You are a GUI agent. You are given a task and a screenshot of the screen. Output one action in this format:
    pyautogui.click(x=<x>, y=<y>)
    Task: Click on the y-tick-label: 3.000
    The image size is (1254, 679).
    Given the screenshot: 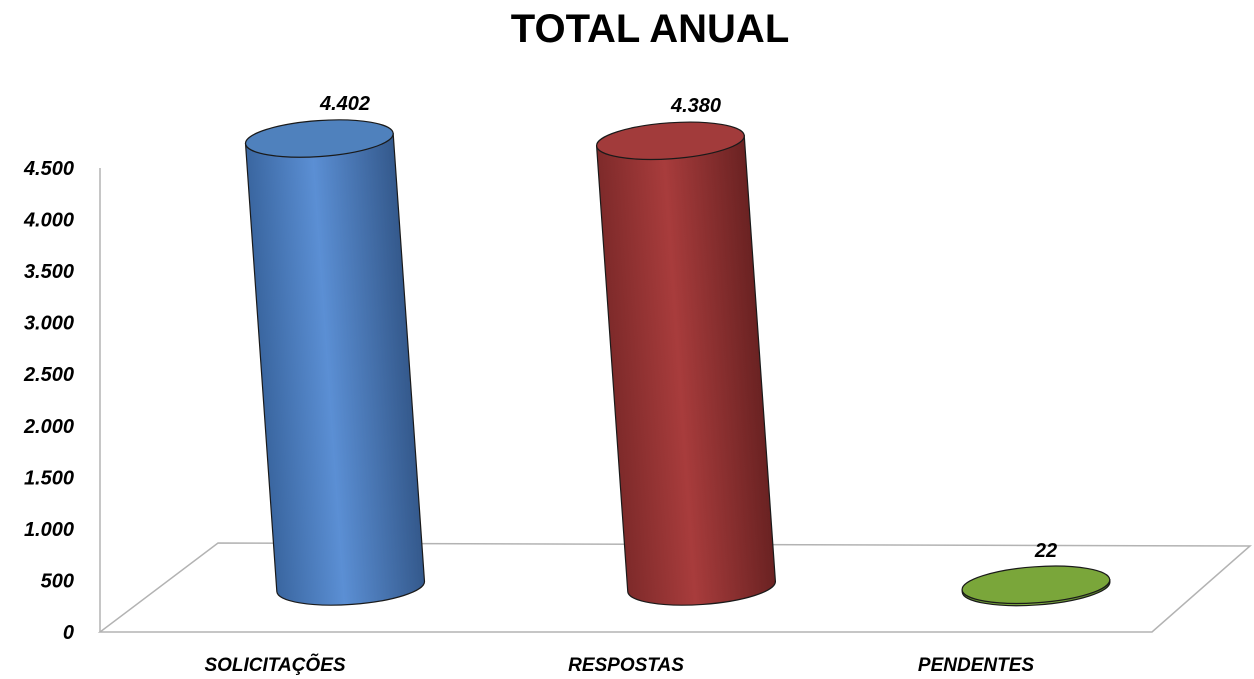 What is the action you would take?
    pyautogui.click(x=49, y=324)
    